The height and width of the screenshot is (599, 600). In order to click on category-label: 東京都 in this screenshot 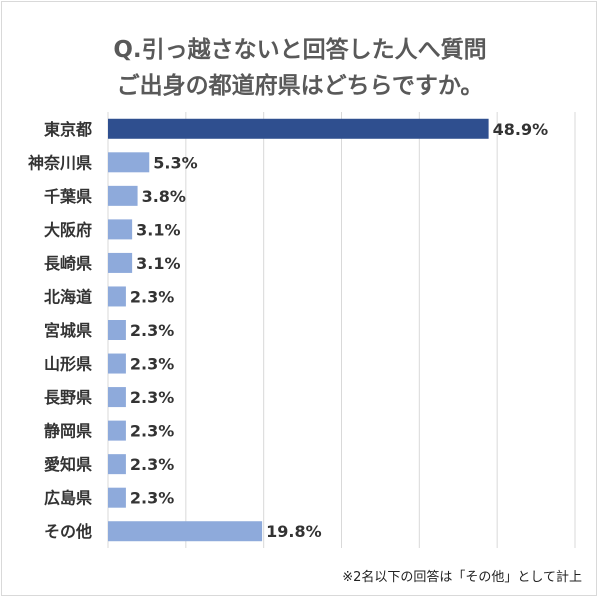, I will do `click(68, 129)`.